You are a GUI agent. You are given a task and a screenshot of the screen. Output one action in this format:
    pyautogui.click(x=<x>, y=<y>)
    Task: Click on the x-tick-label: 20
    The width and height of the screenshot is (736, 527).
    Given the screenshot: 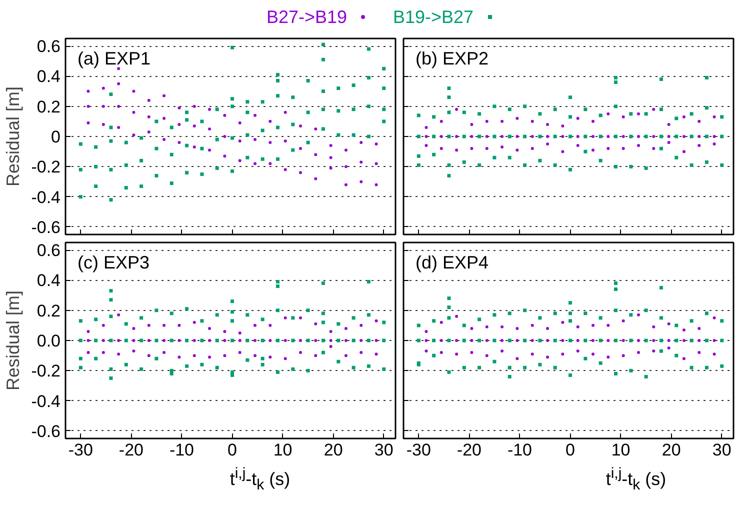 What is the action you would take?
    pyautogui.click(x=671, y=450)
    